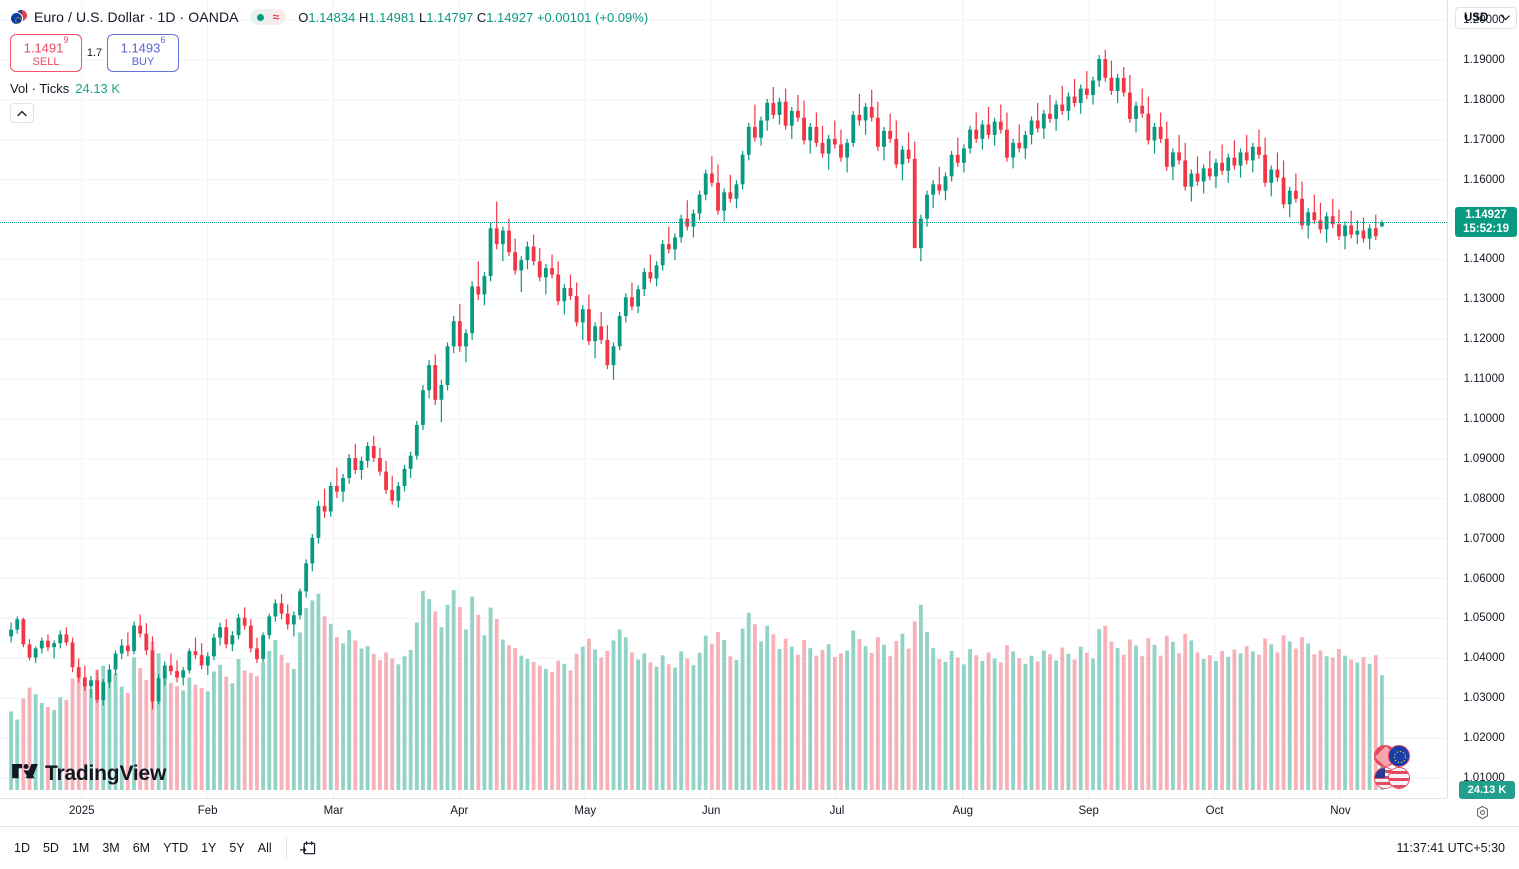 The height and width of the screenshot is (869, 1519). I want to click on spread-value: 1.7, so click(94, 53).